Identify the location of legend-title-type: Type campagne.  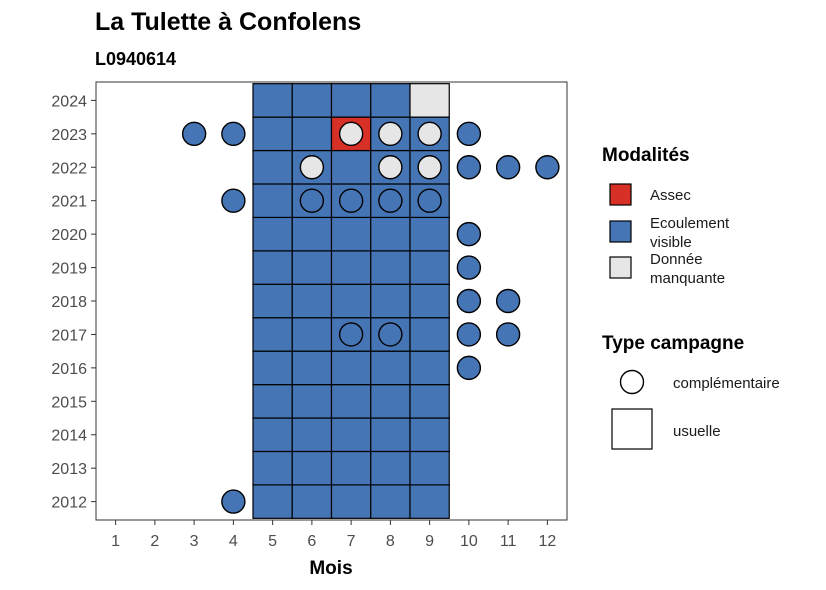
(673, 343).